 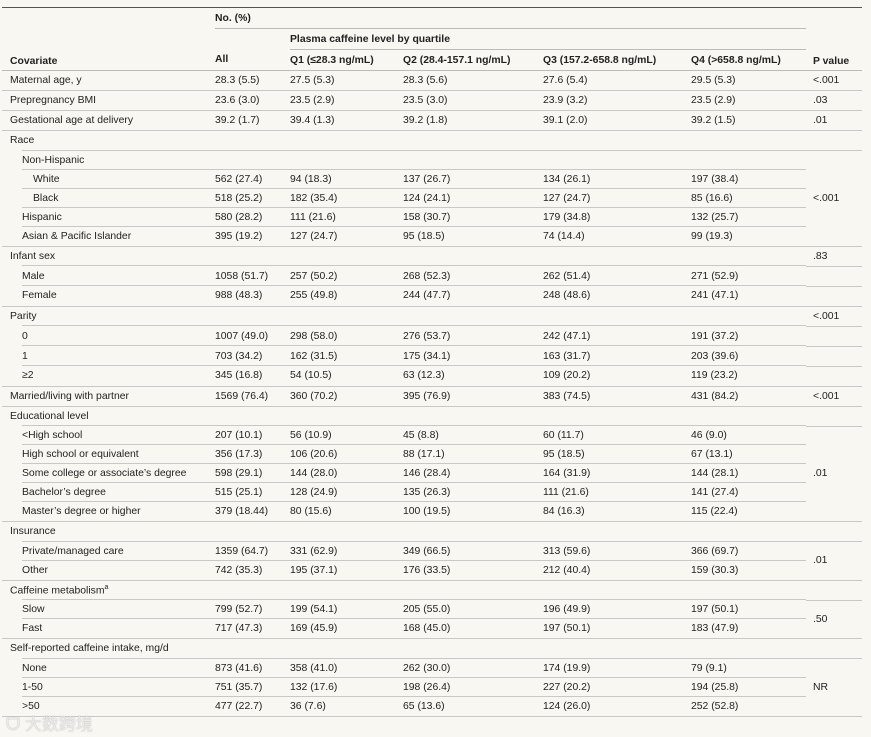 What do you see at coordinates (432, 416) in the screenshot?
I see `table-row: Educational level` at bounding box center [432, 416].